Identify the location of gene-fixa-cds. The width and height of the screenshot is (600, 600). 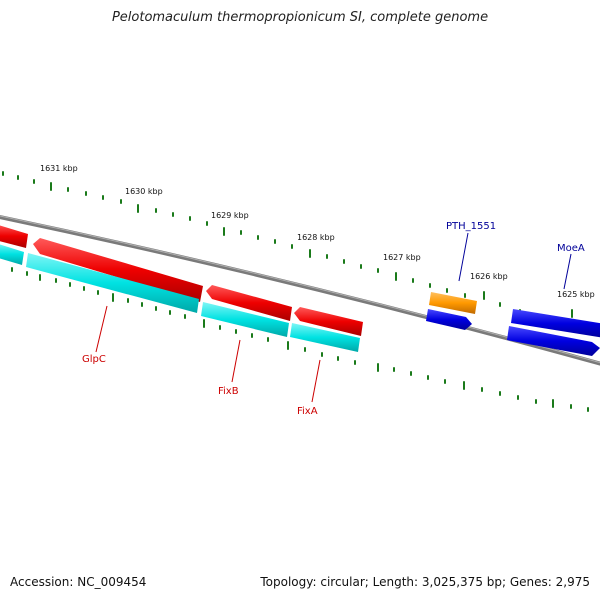
(328, 321).